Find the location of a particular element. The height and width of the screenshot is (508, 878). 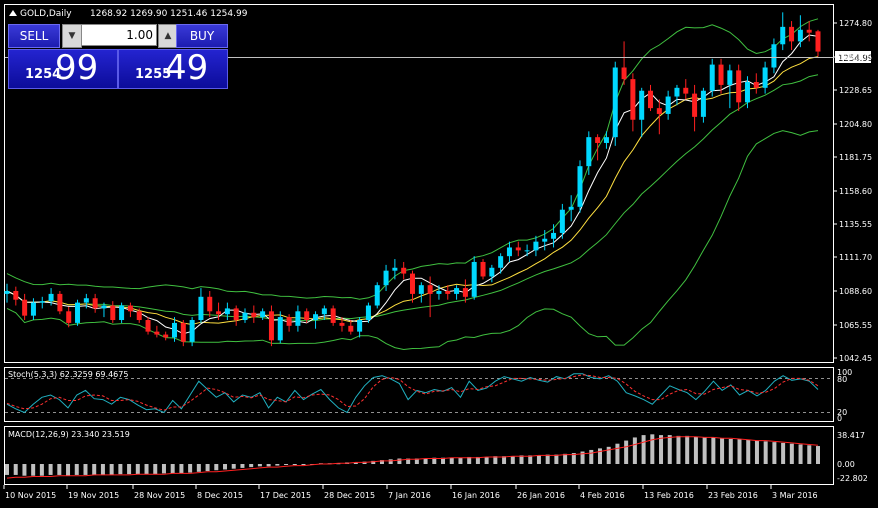

stoch-axis-20: 20 is located at coordinates (842, 412).